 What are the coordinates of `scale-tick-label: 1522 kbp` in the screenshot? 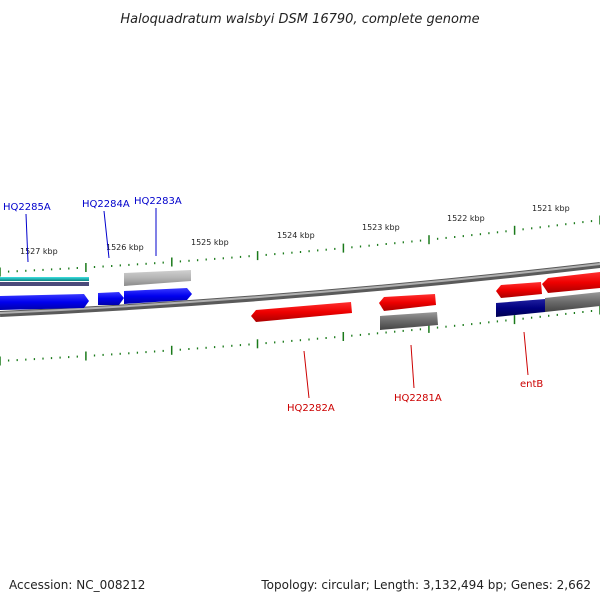 It's located at (466, 218).